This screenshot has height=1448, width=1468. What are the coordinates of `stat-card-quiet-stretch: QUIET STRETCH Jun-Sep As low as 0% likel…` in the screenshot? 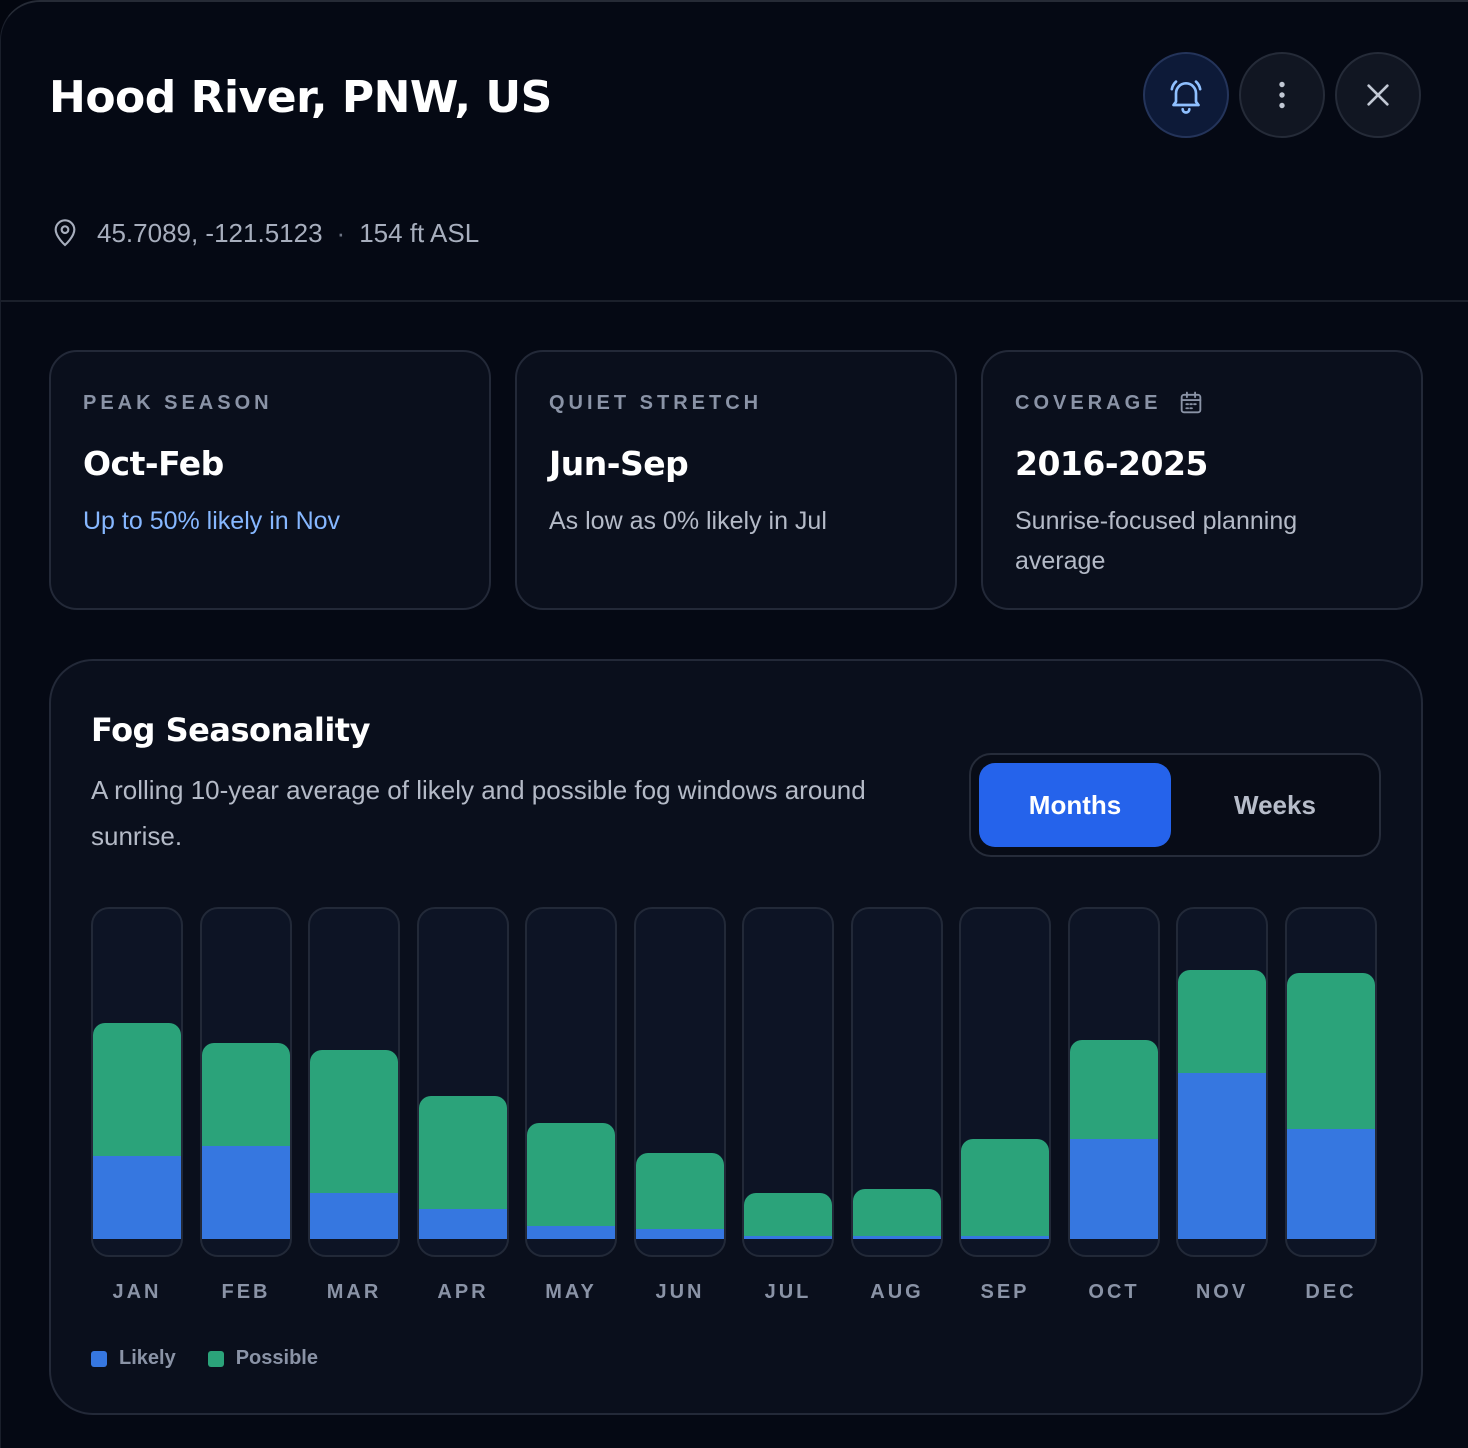 It's located at (736, 480).